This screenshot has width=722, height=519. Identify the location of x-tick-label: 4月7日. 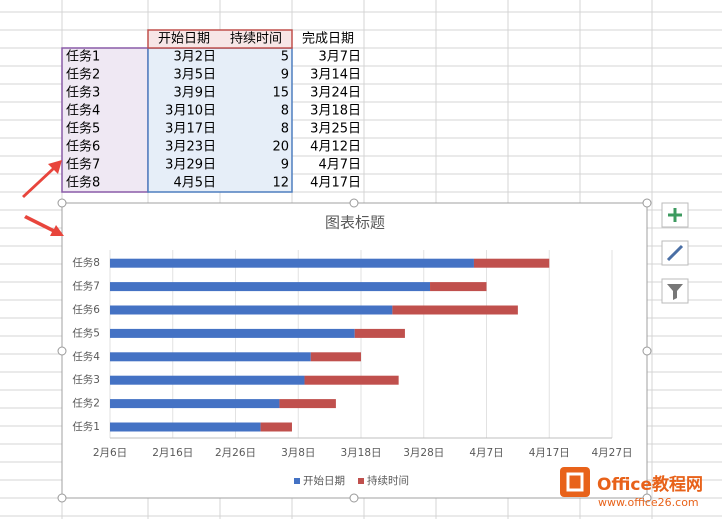
(486, 453).